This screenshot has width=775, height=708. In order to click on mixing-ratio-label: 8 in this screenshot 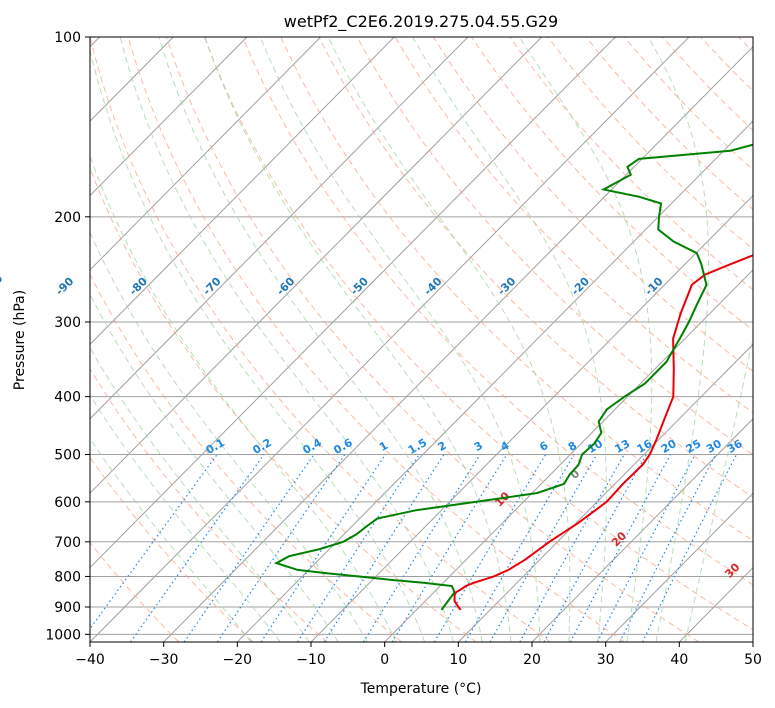, I will do `click(572, 446)`.